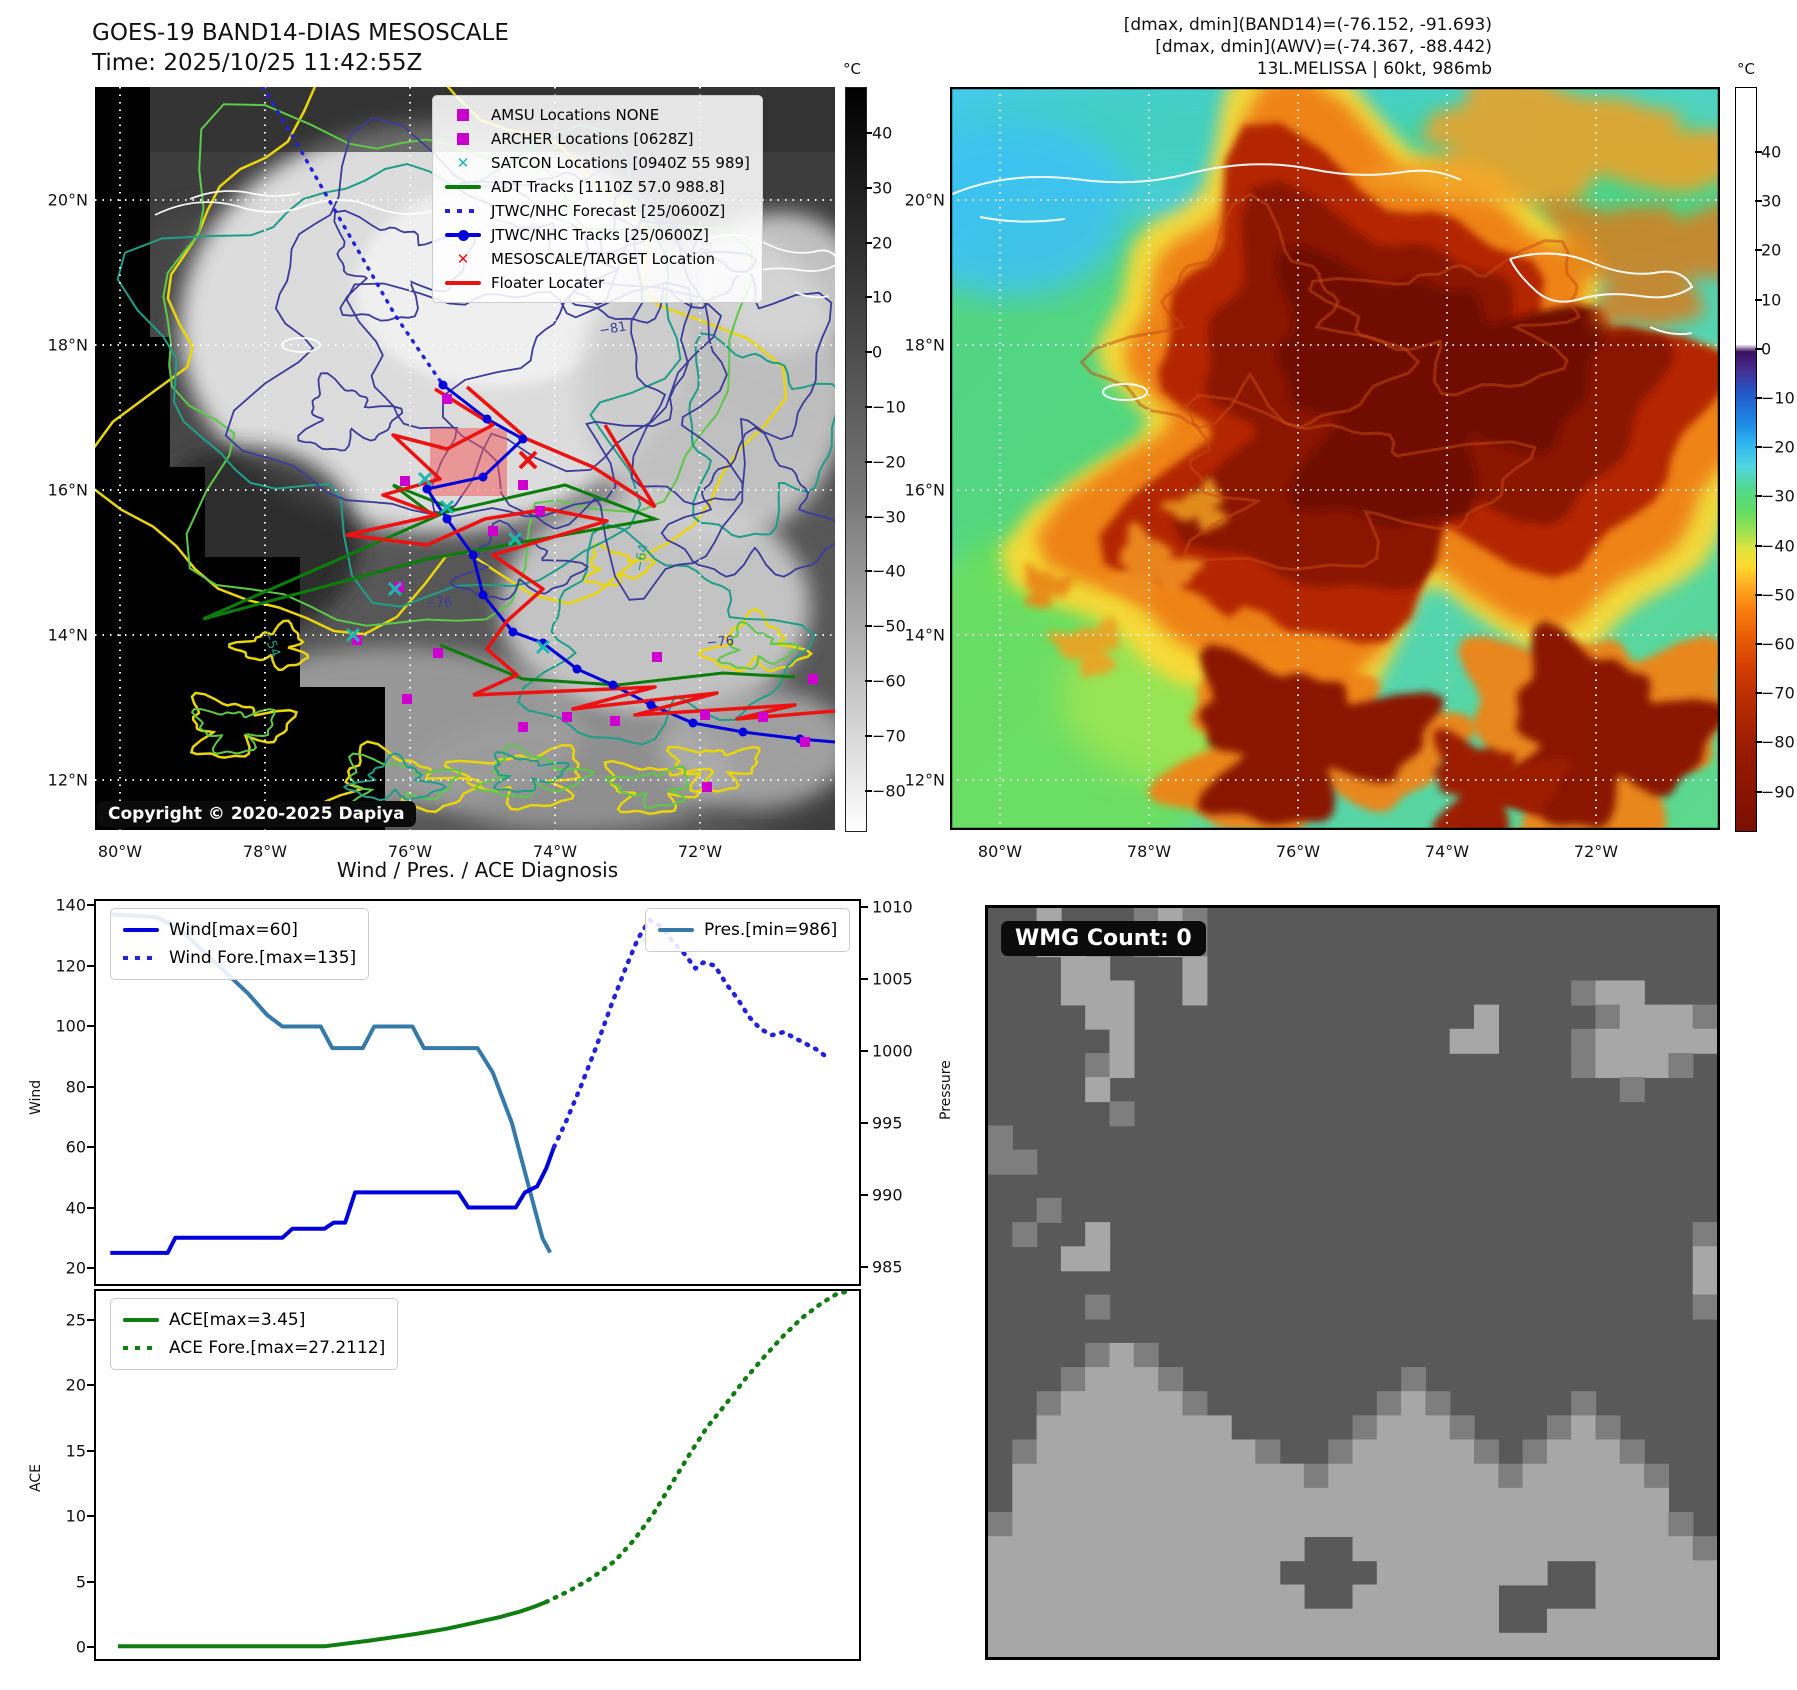 The width and height of the screenshot is (1797, 1690). I want to click on legend-label: Wind[max=60], so click(233, 930).